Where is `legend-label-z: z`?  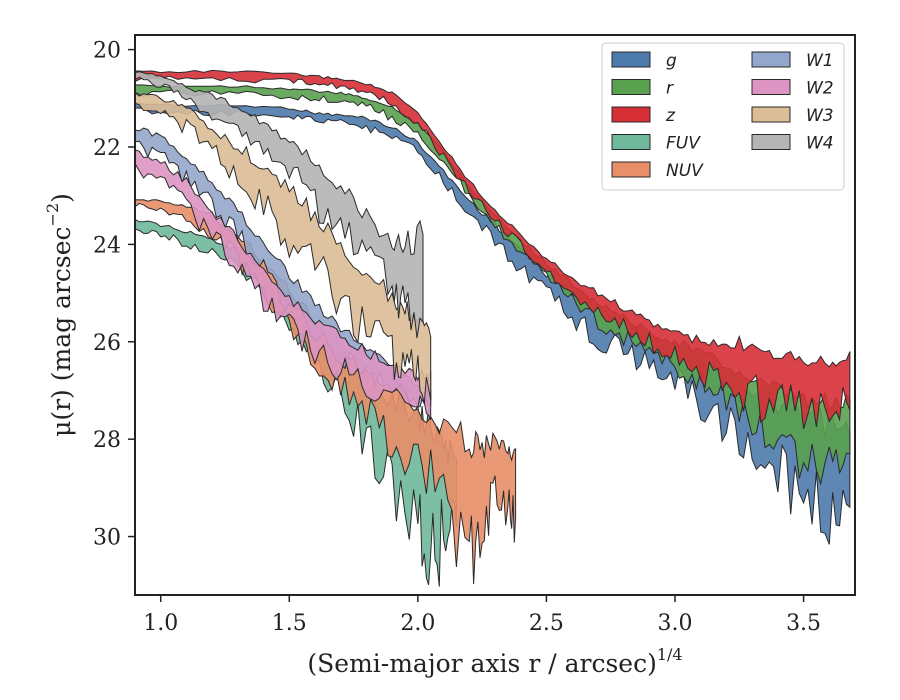
legend-label-z: z is located at coordinates (670, 116).